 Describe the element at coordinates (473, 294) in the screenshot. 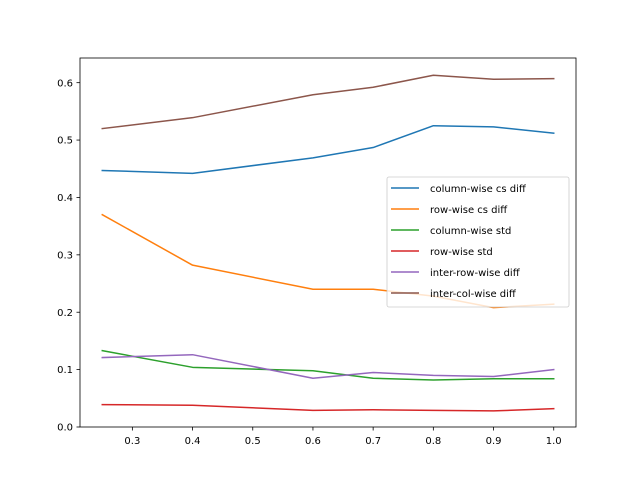

I see `legend-label-5: inter-col-wise diff` at that location.